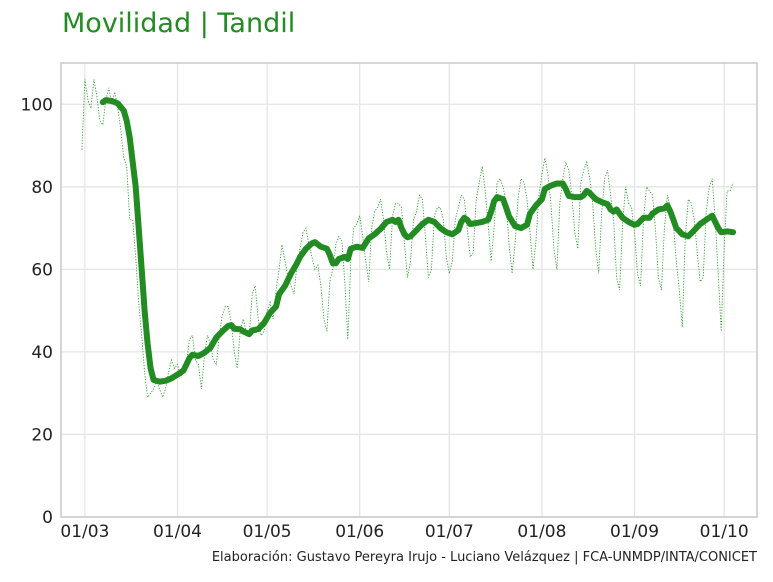 The width and height of the screenshot is (773, 582). Describe the element at coordinates (634, 532) in the screenshot. I see `x-tick-label: 01/09` at that location.